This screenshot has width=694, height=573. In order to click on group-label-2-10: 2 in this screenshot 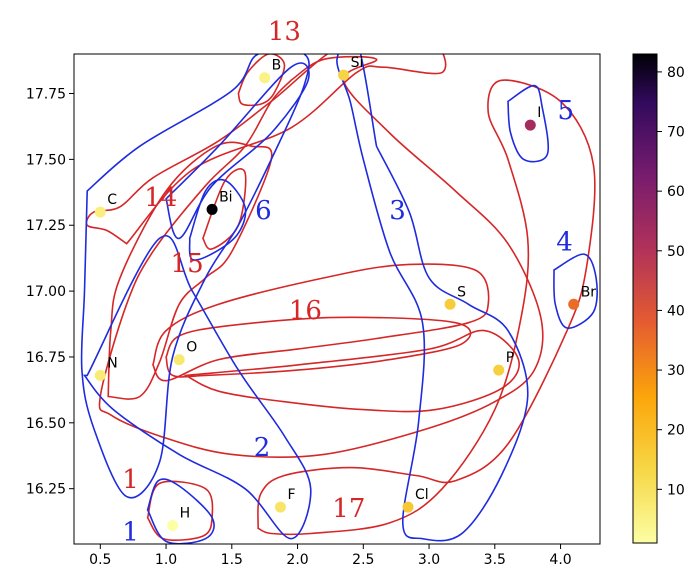, I will do `click(262, 448)`.